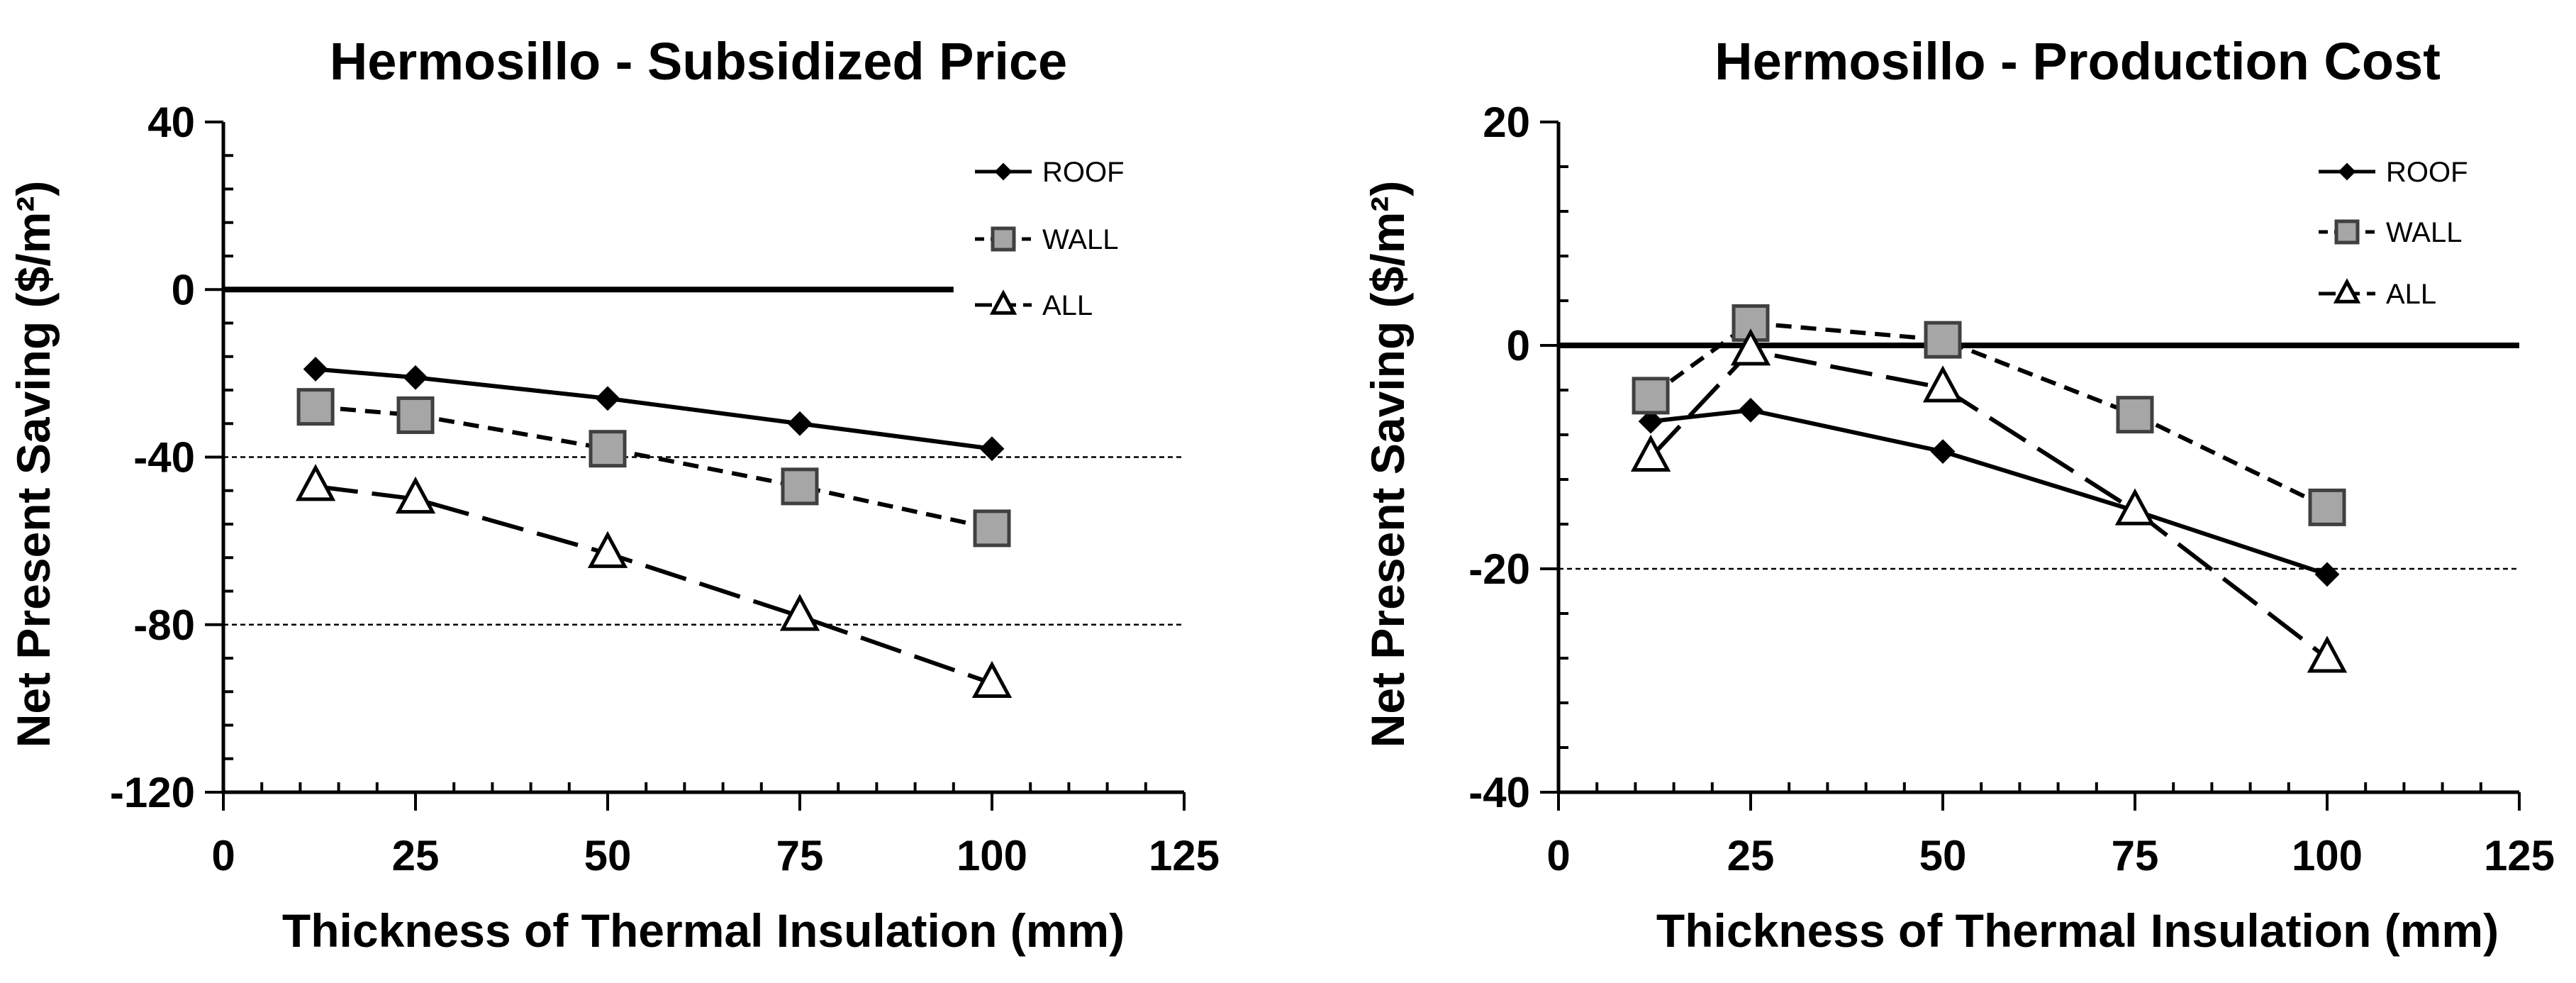 This screenshot has height=983, width=2576. I want to click on series-line-roof, so click(1989, 492).